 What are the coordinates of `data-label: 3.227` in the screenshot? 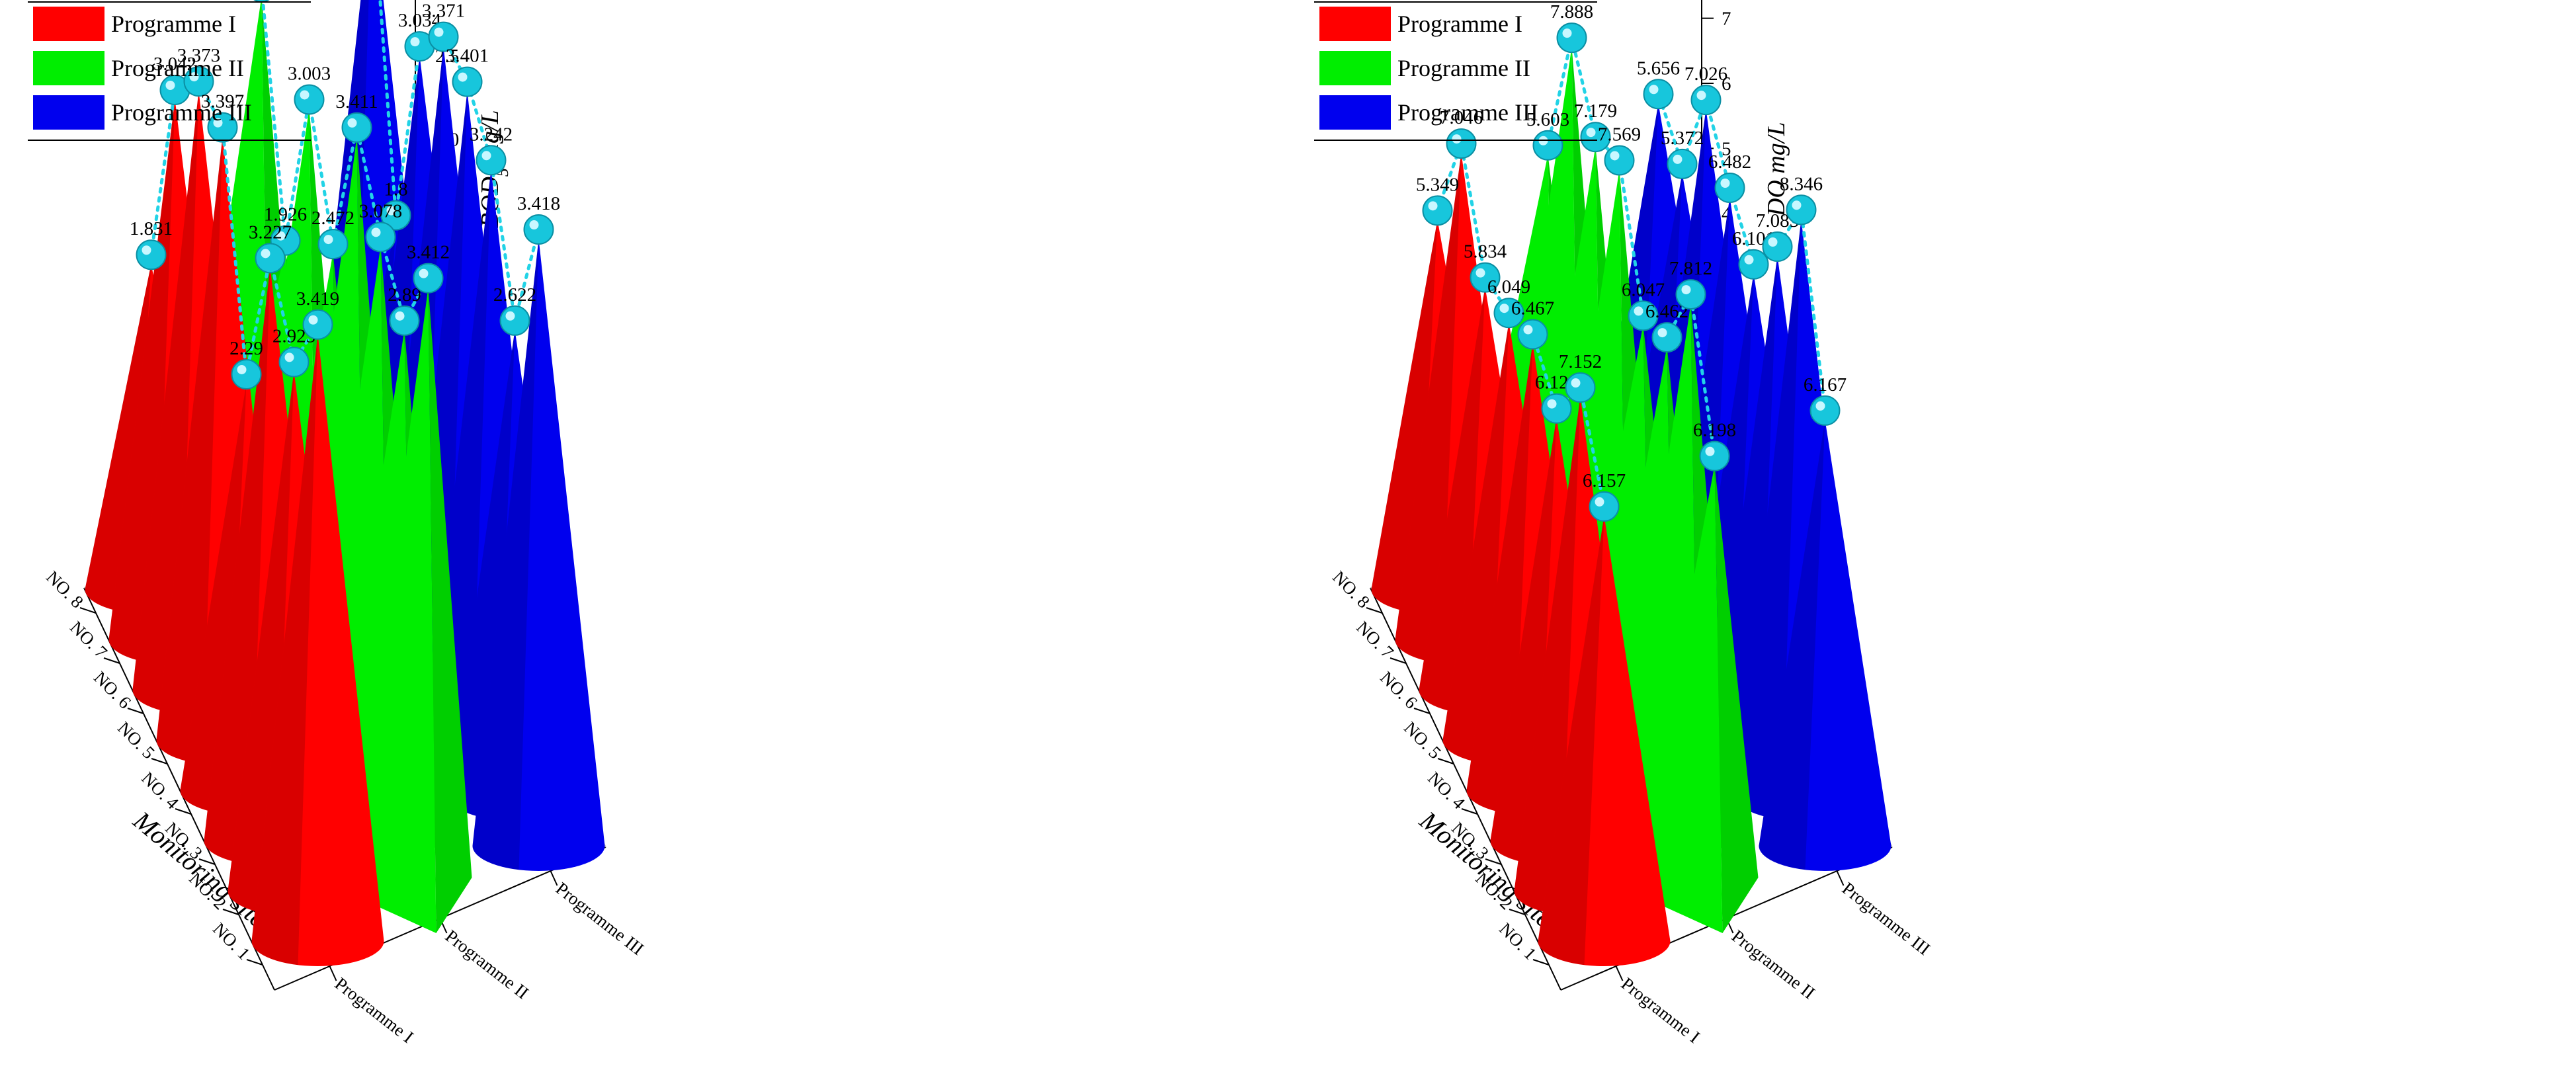 It's located at (270, 233).